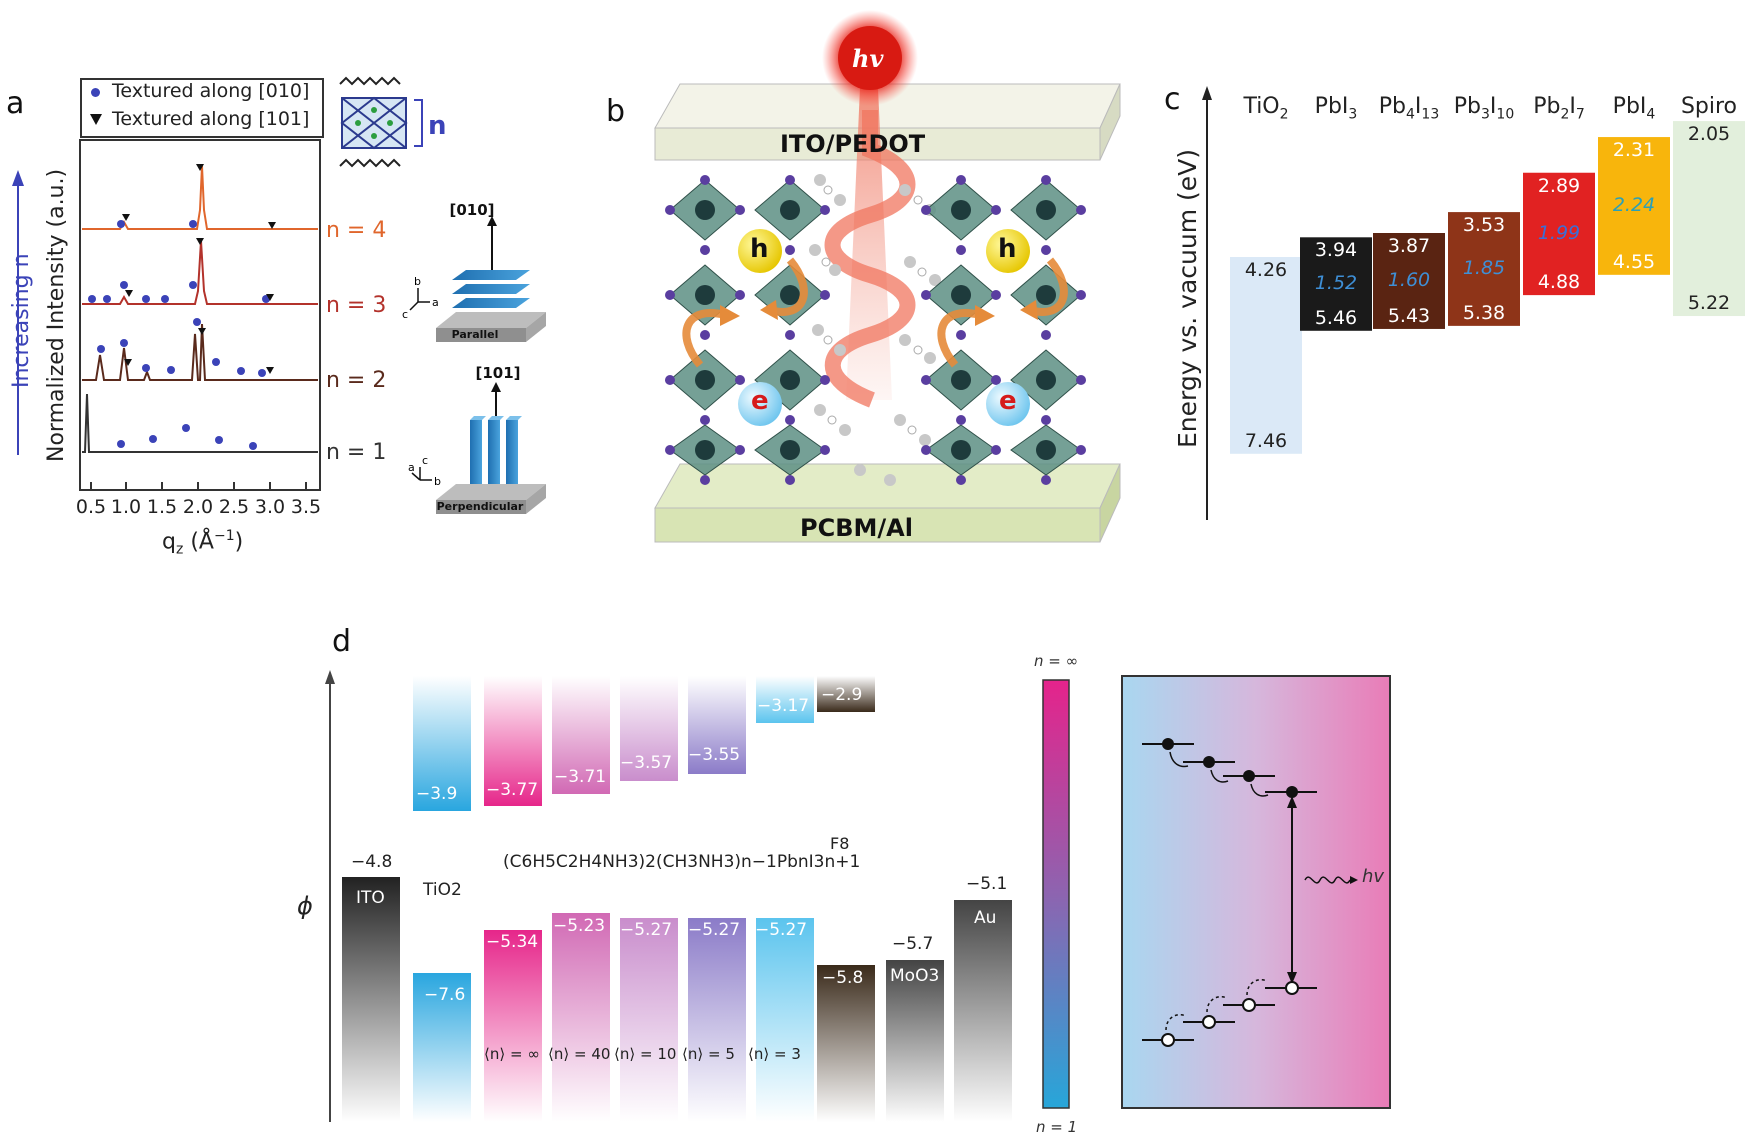 The height and width of the screenshot is (1143, 1750). Describe the element at coordinates (1484, 267) in the screenshot. I see `band-value-gap: 1.85` at that location.